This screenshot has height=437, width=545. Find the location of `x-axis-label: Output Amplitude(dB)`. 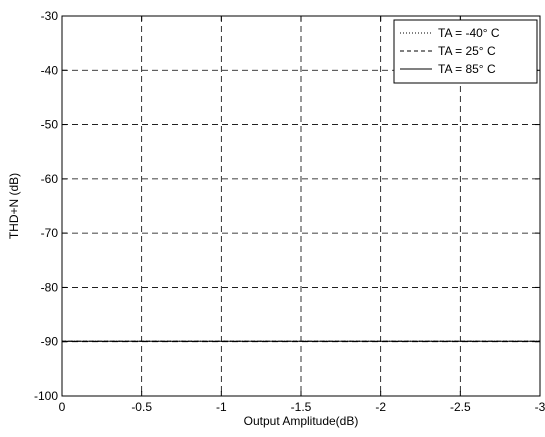

x-axis-label: Output Amplitude(dB) is located at coordinates (301, 421).